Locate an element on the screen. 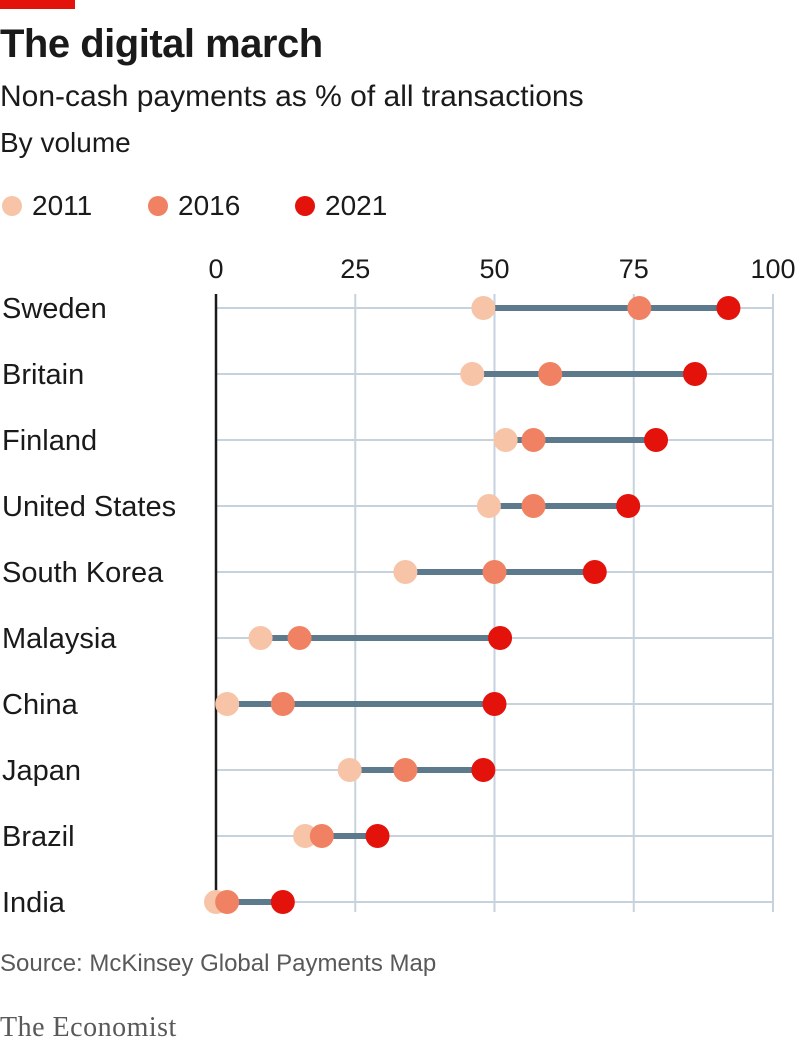 Image resolution: width=800 pixels, height=1051 pixels. source-note: Source: McKinsey Global Payments Map is located at coordinates (218, 963).